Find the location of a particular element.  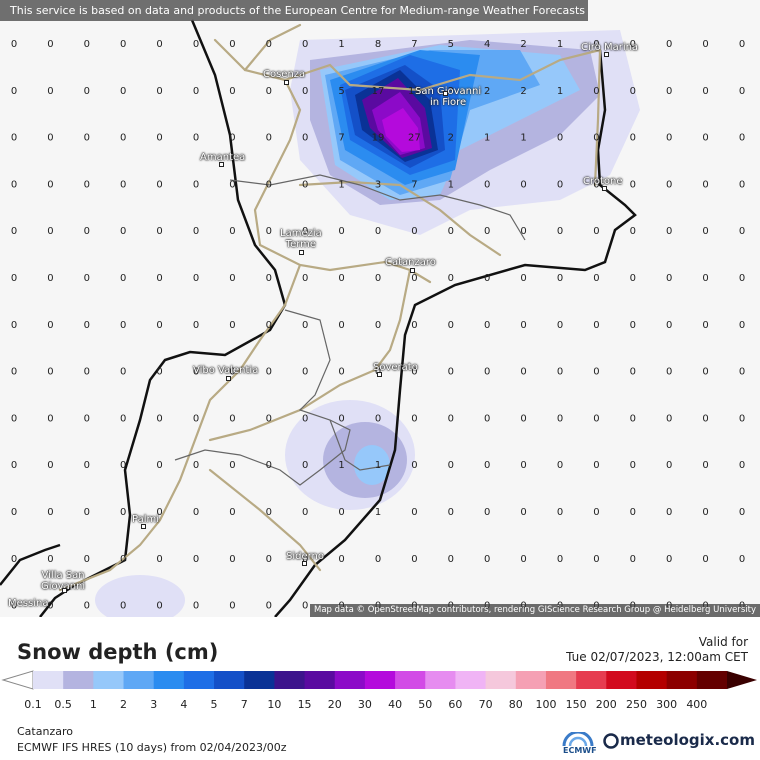

city-palmi: Palmi is located at coordinates (146, 519).